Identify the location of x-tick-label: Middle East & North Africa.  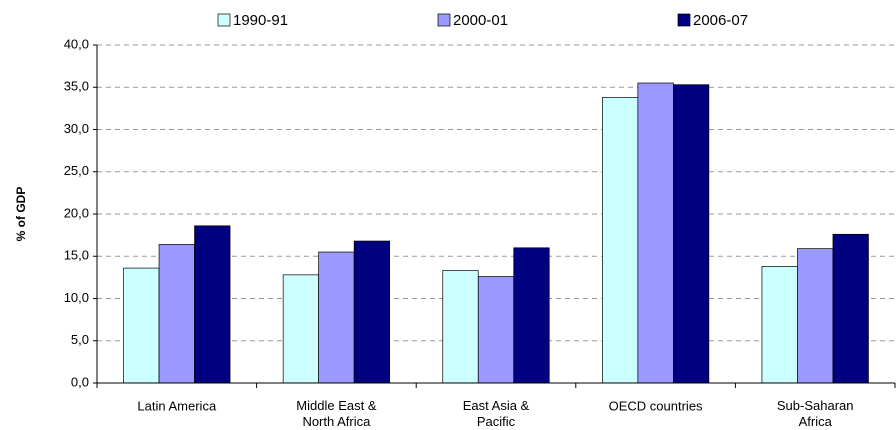
(336, 413).